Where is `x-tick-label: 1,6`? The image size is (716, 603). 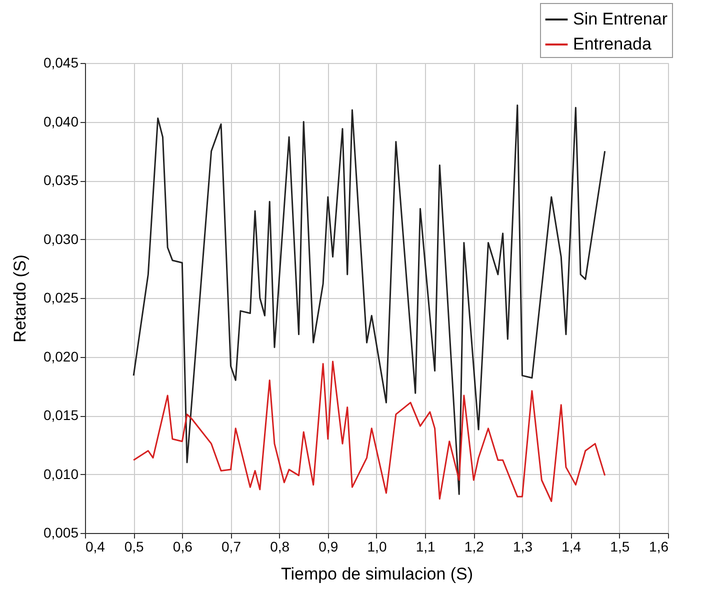 x-tick-label: 1,6 is located at coordinates (659, 546).